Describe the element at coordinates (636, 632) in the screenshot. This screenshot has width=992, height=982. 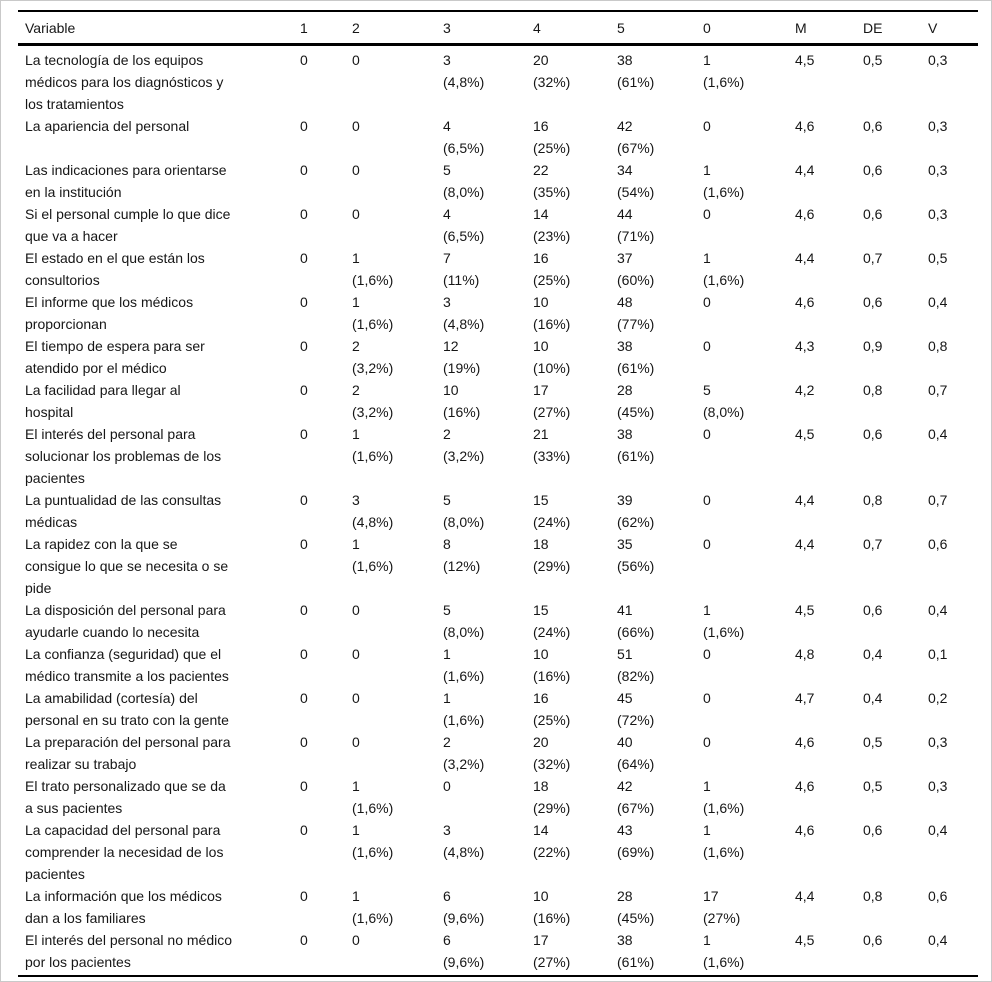
I see `percent-value: (66%)` at that location.